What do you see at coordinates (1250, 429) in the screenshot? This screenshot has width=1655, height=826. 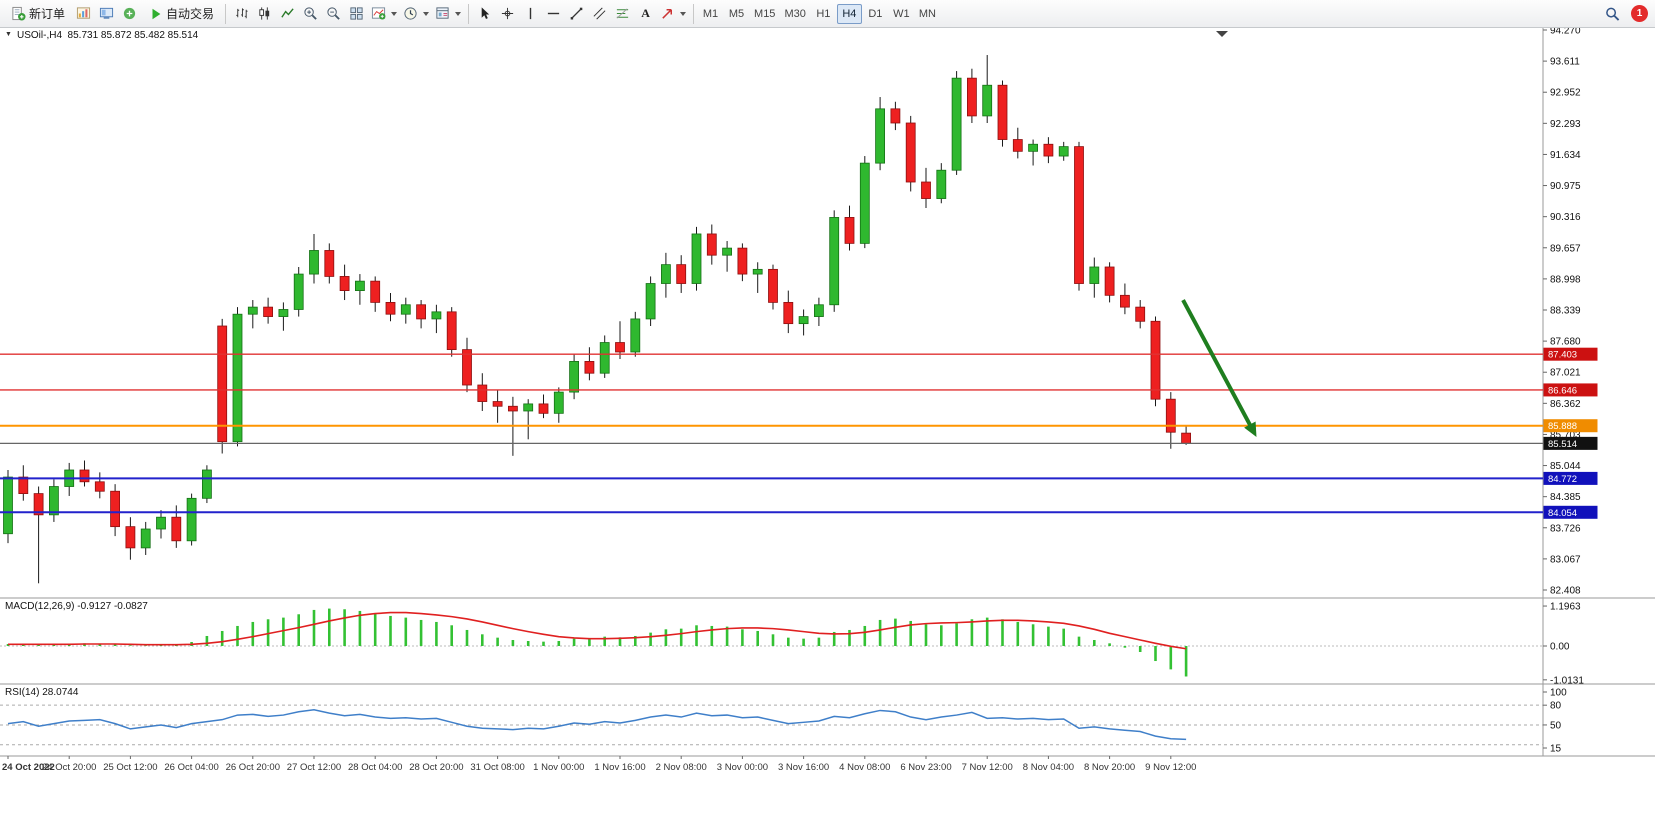 I see `trend-arrow-head` at bounding box center [1250, 429].